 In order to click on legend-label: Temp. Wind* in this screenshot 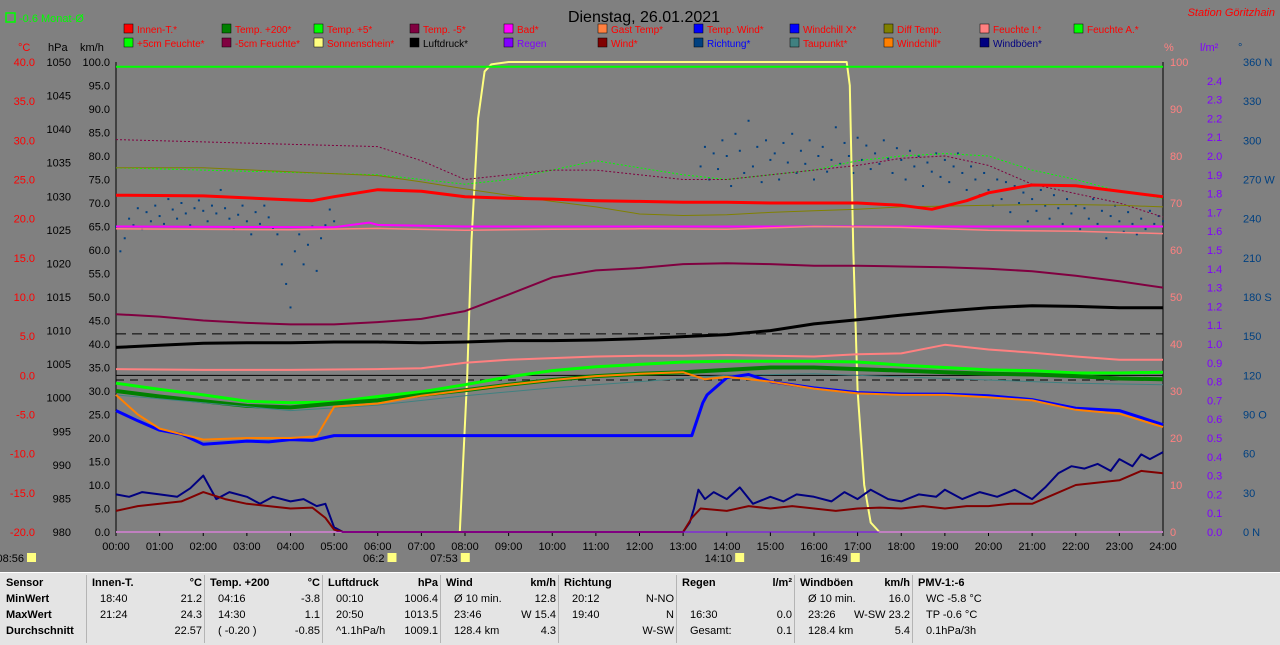, I will do `click(735, 30)`.